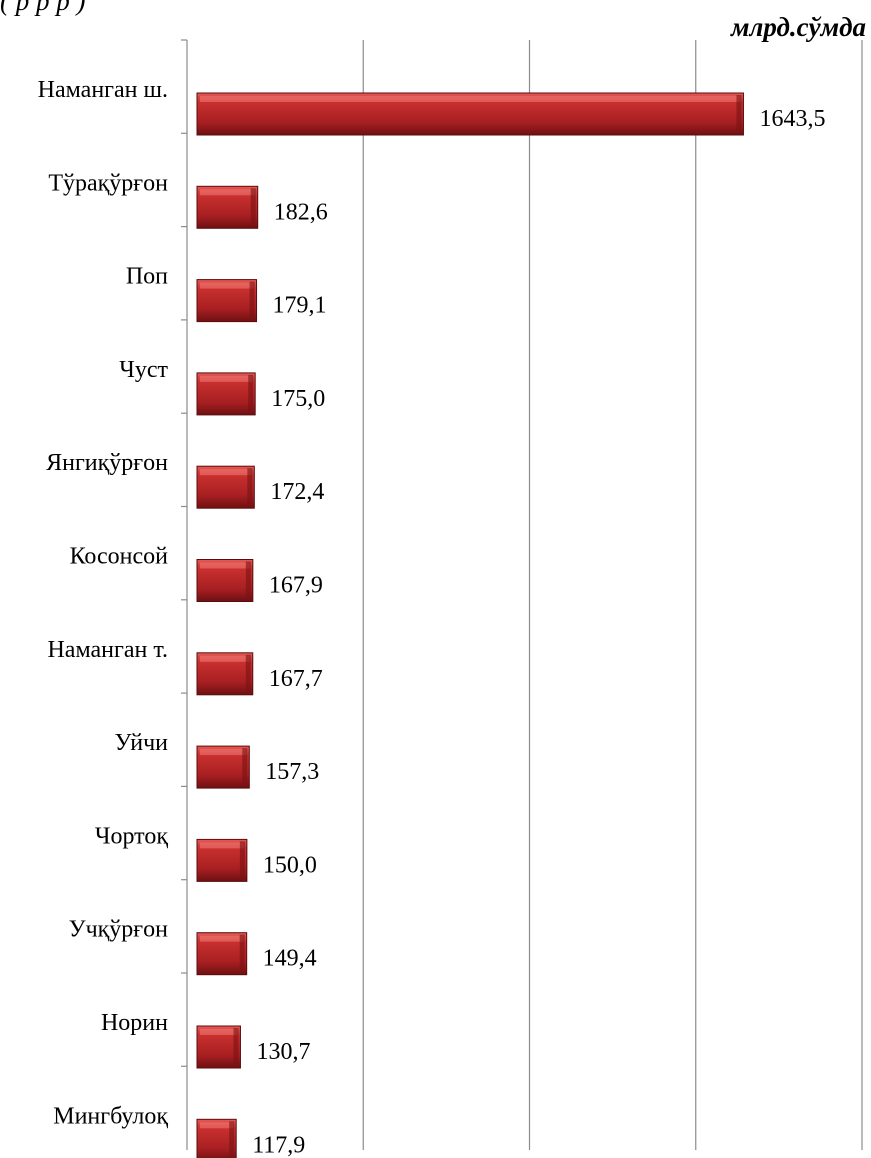 The image size is (871, 1158). What do you see at coordinates (107, 650) in the screenshot?
I see `category-label: Наманган т.` at bounding box center [107, 650].